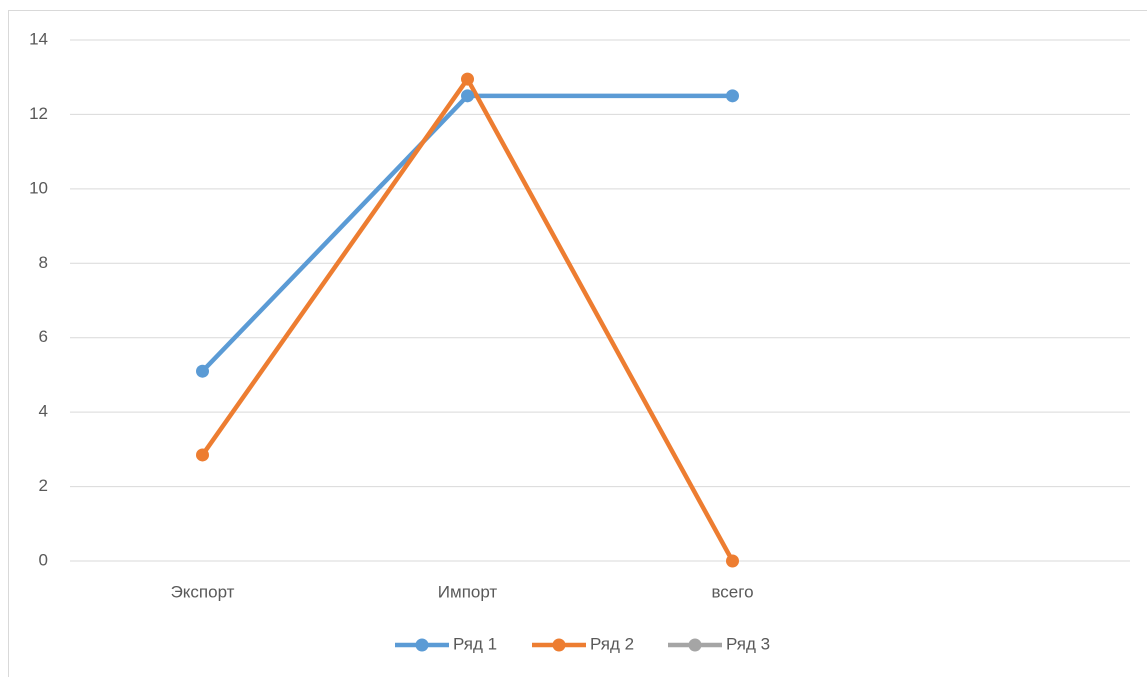 The image size is (1147, 677). What do you see at coordinates (732, 591) in the screenshot?
I see `x-tick-label: всего` at bounding box center [732, 591].